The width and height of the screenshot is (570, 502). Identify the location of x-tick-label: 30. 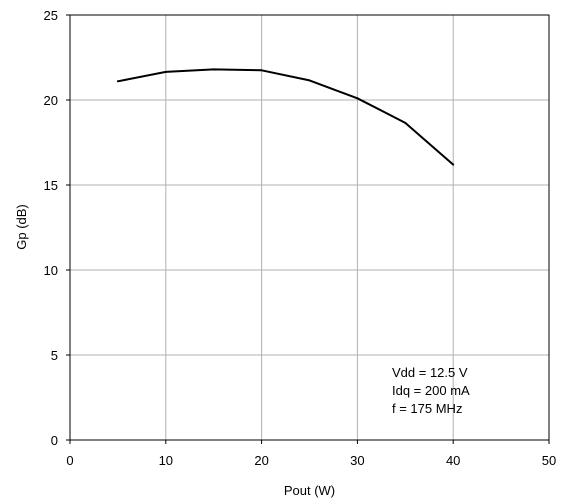
(357, 460).